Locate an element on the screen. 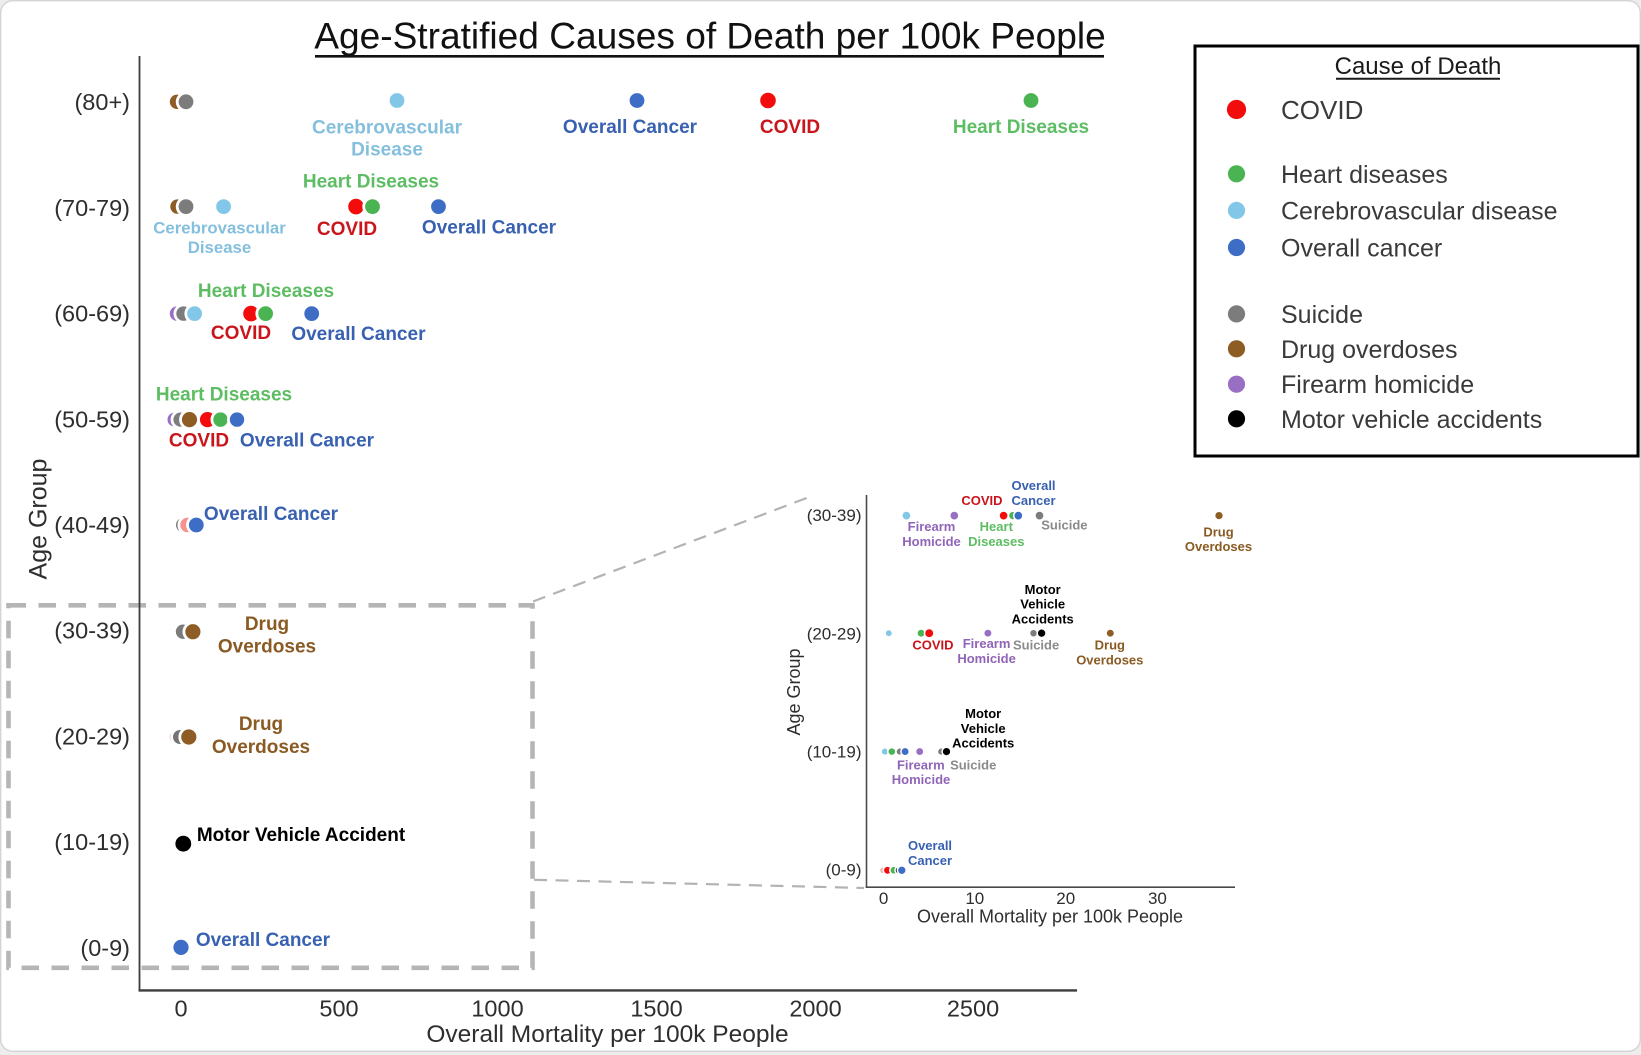  svg-text: (80+) is located at coordinates (102, 102).